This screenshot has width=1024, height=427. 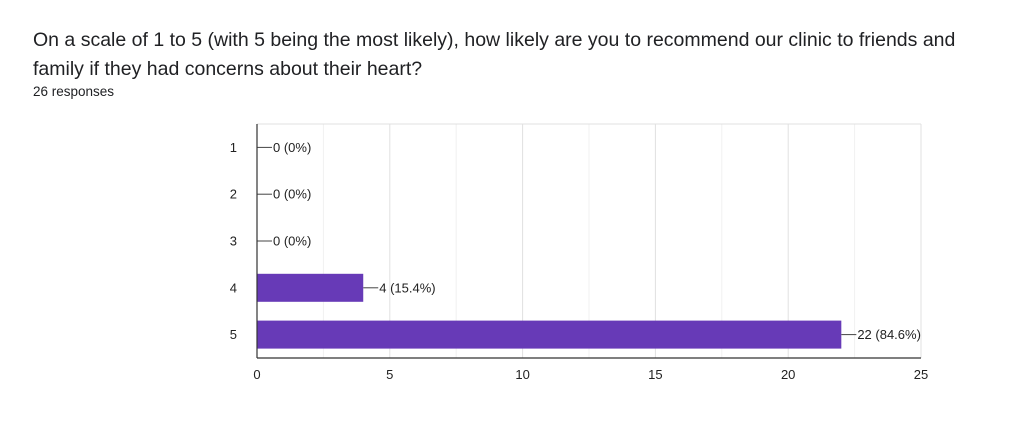 What do you see at coordinates (522, 374) in the screenshot?
I see `x-tick-label-10: 10` at bounding box center [522, 374].